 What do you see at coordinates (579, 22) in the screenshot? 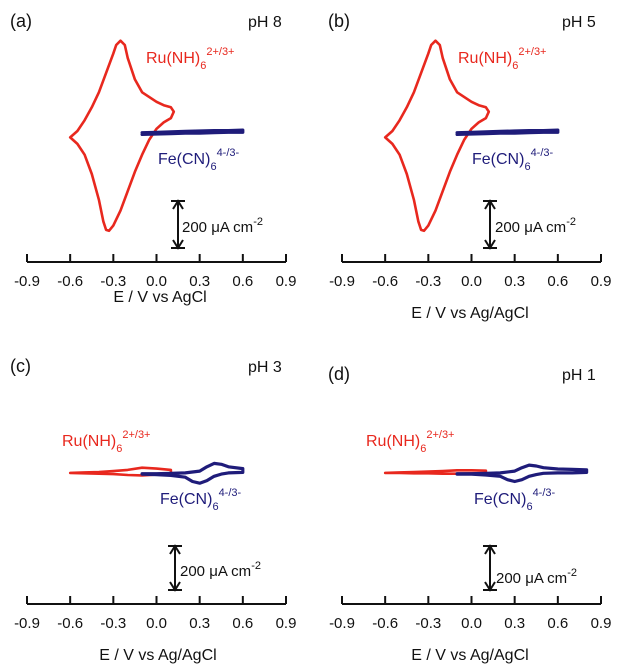
I see `ph-label: pH 5` at bounding box center [579, 22].